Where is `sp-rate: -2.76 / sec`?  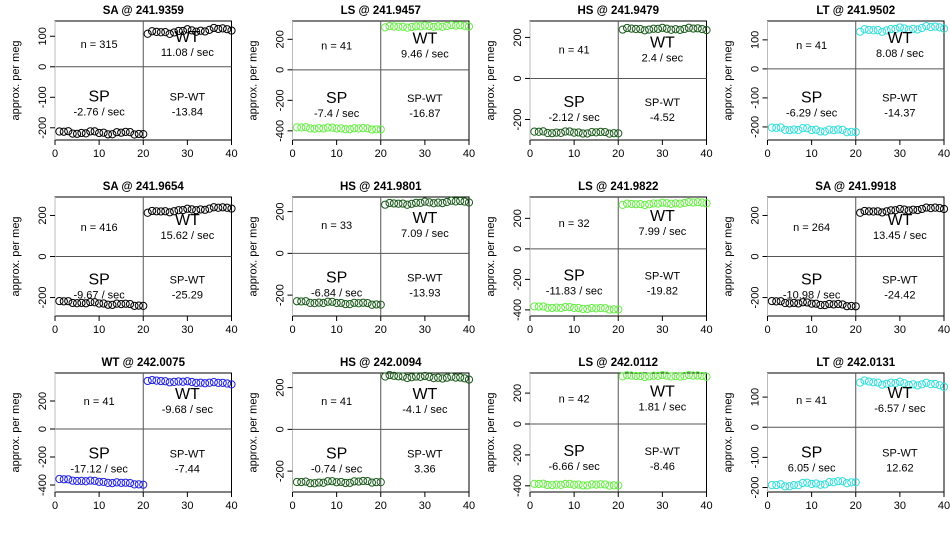 sp-rate: -2.76 / sec is located at coordinates (99, 112).